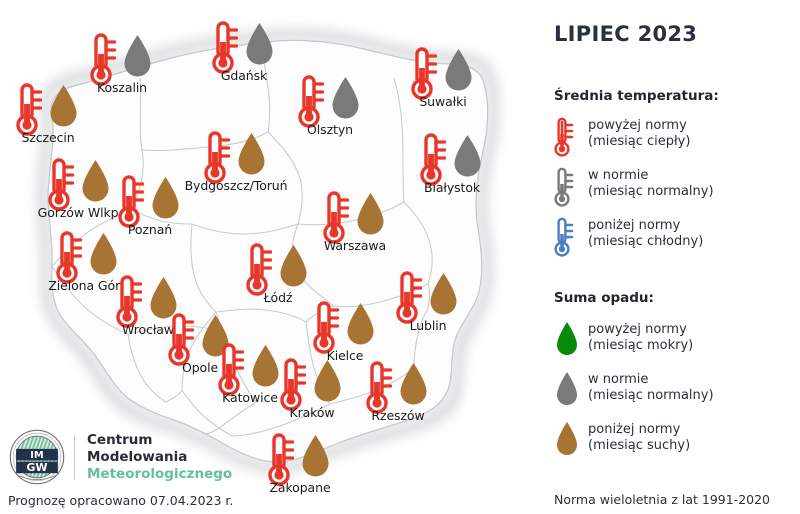  I want to click on city-label: Gorzów Wlkp., so click(80, 212).